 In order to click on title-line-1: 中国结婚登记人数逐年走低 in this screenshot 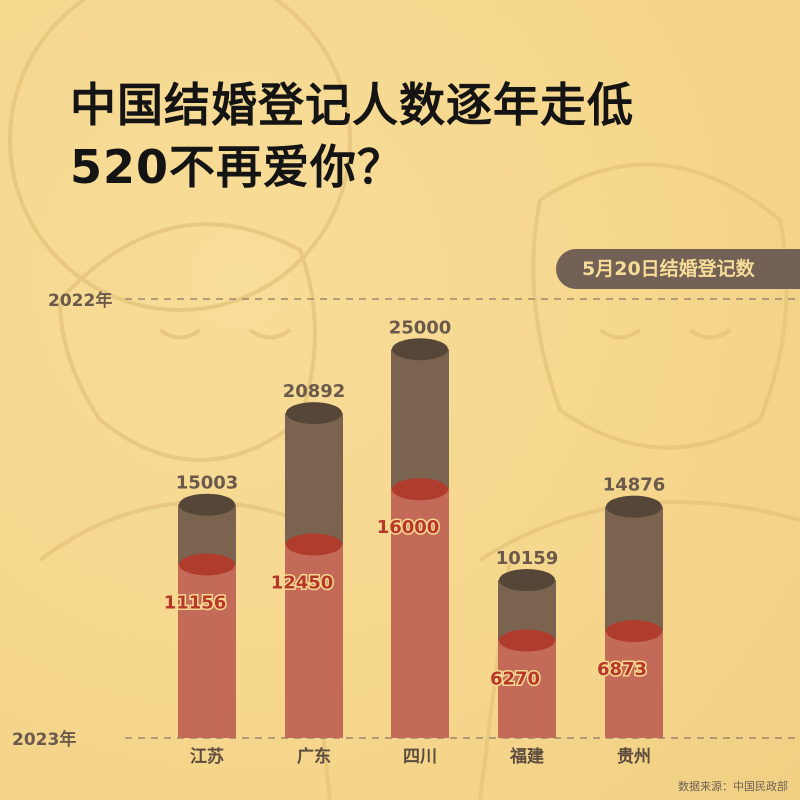, I will do `click(352, 105)`.